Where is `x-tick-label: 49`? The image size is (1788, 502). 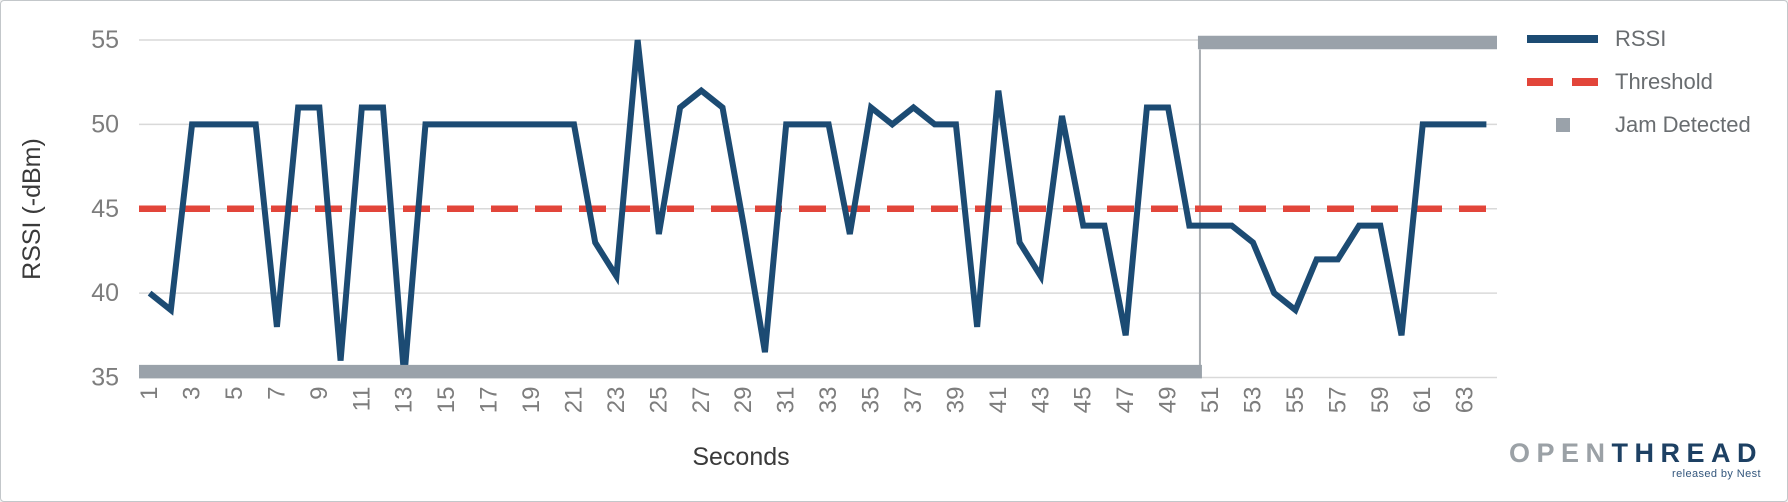
x-tick-label: 49 is located at coordinates (1168, 400).